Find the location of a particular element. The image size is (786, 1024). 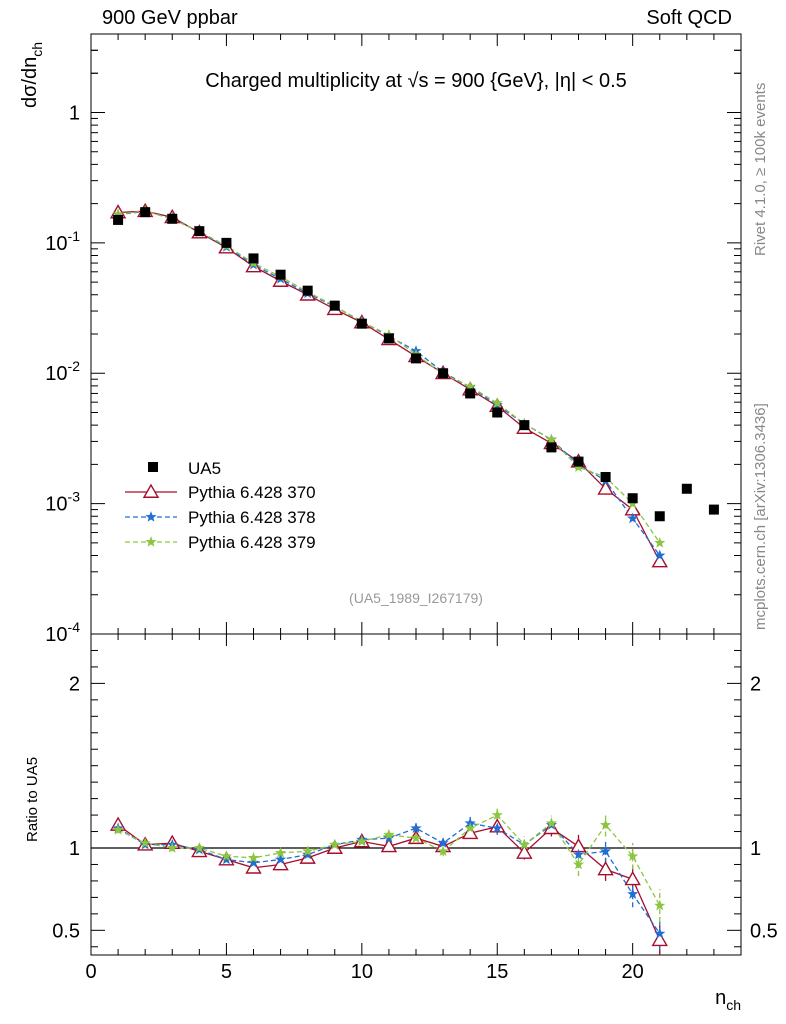

header-right-label: Soft QCD is located at coordinates (689, 18).